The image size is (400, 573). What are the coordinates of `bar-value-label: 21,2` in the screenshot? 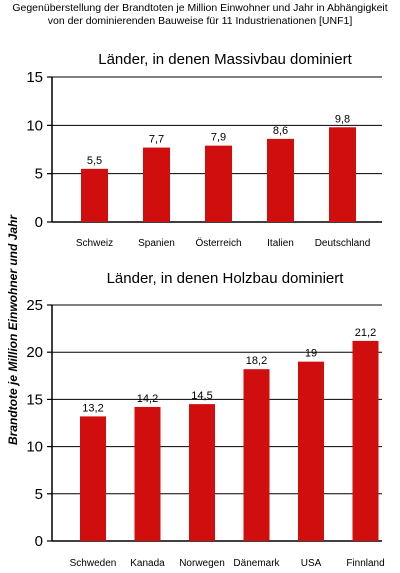 It's located at (365, 333).